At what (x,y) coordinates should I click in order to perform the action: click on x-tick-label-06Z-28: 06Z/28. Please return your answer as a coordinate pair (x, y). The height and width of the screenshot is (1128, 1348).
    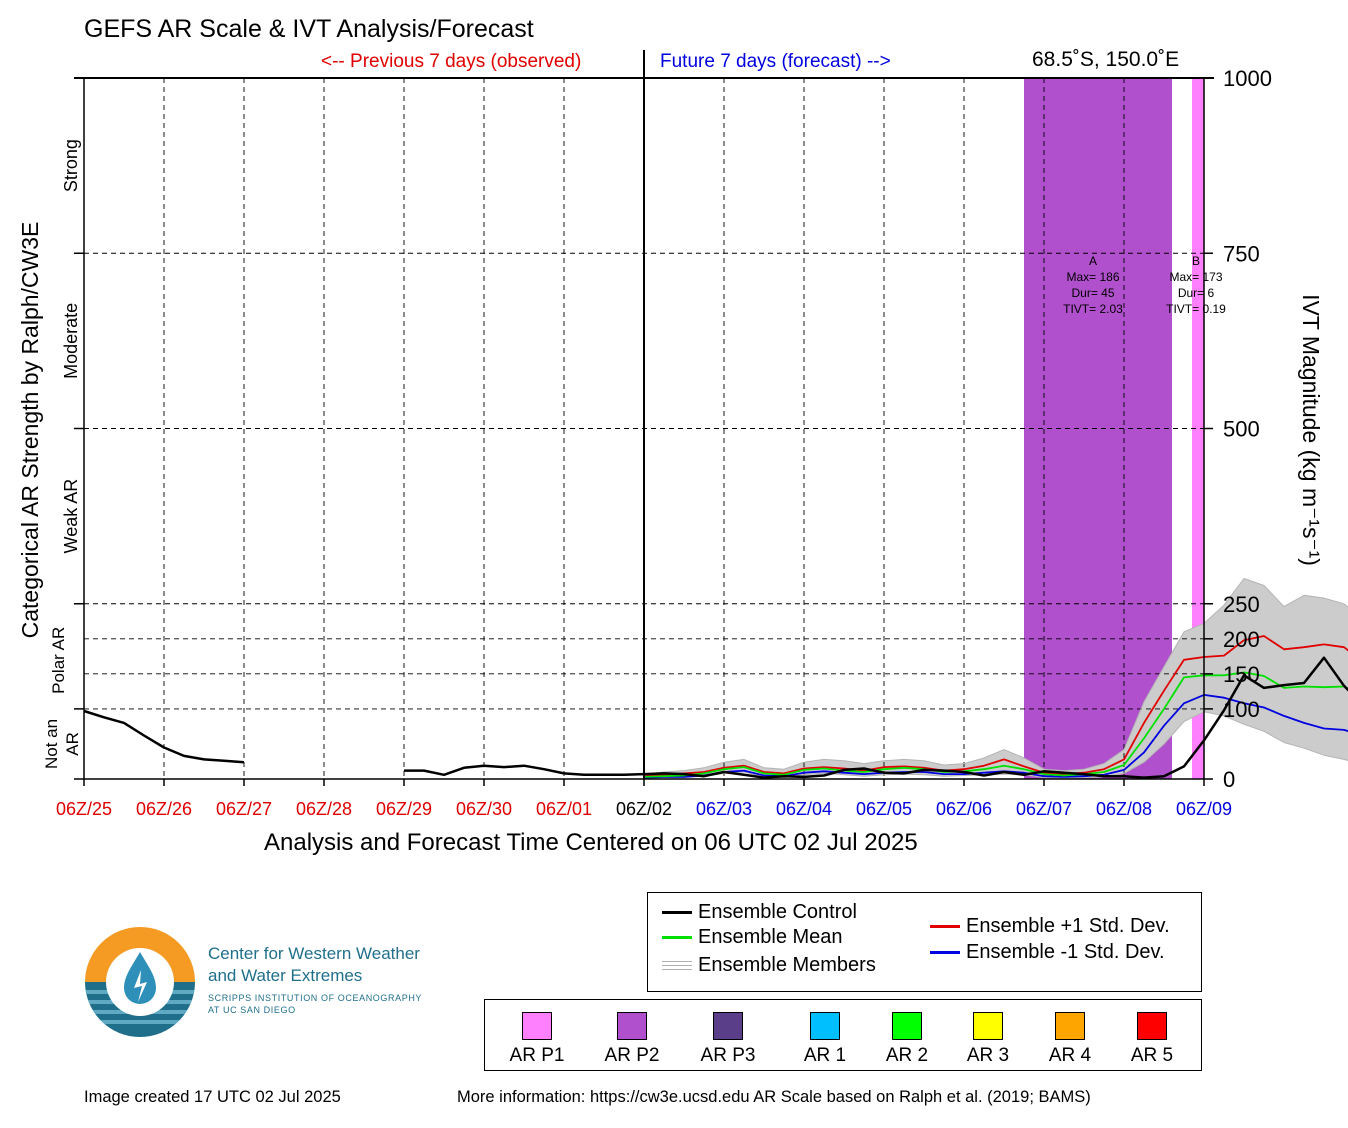
    Looking at the image, I should click on (324, 809).